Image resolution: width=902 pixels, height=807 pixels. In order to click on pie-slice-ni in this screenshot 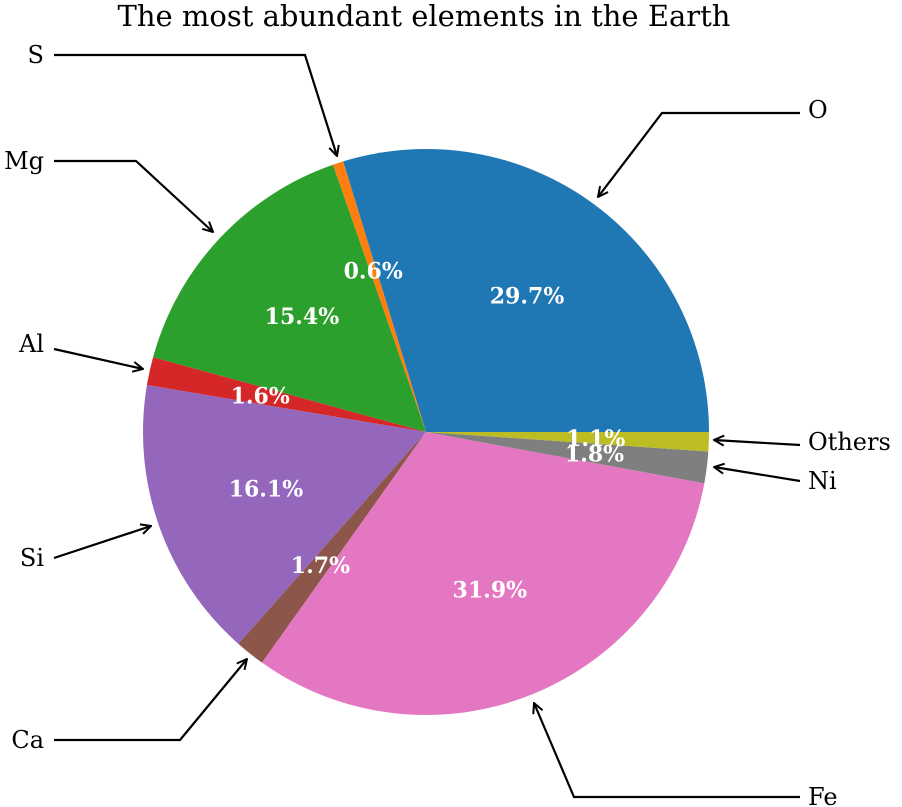, I will do `click(567, 458)`.